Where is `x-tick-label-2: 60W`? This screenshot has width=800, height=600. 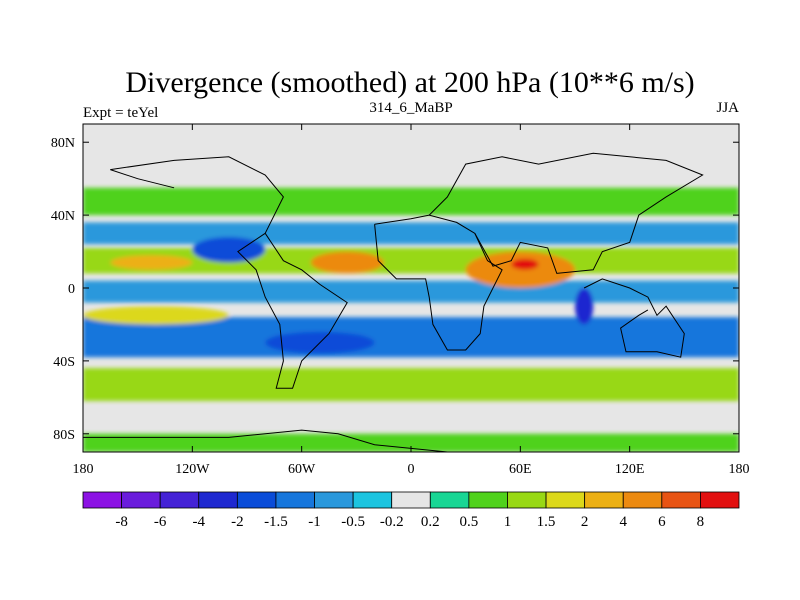 x-tick-label-2: 60W is located at coordinates (302, 469).